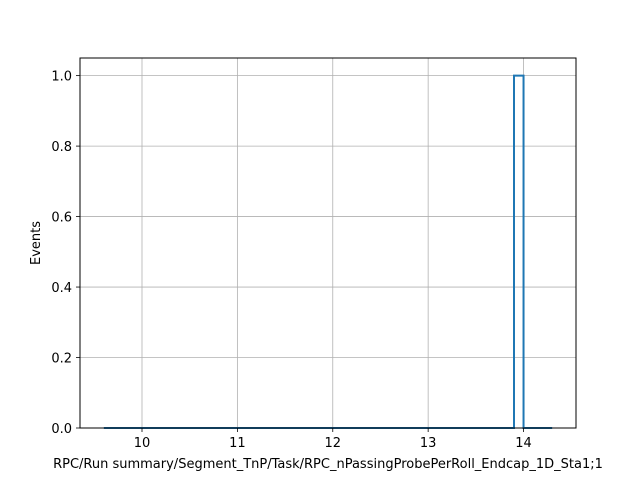 Image resolution: width=640 pixels, height=480 pixels. Describe the element at coordinates (36, 243) in the screenshot. I see `y-axis-label: Events` at that location.